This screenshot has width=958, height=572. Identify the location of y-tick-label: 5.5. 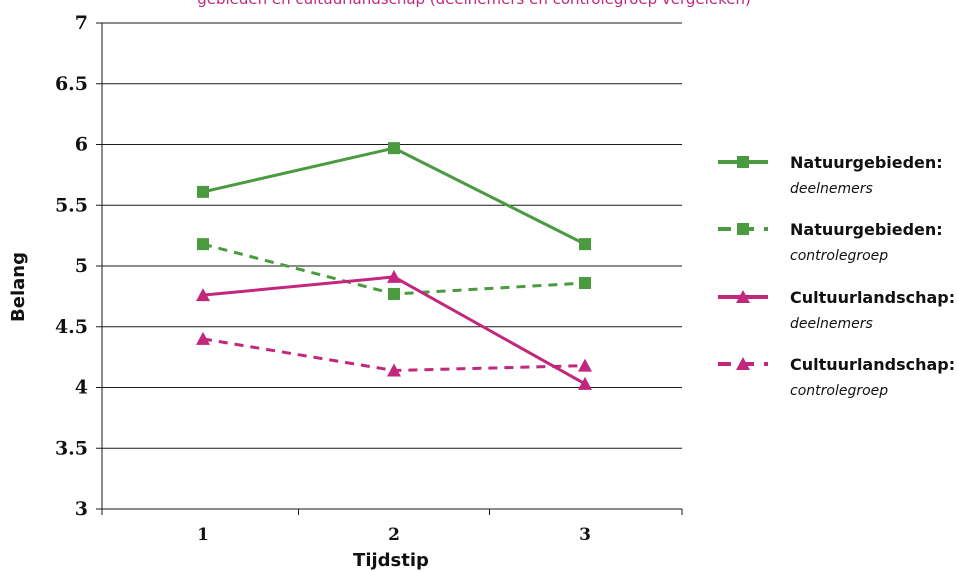
(71, 205).